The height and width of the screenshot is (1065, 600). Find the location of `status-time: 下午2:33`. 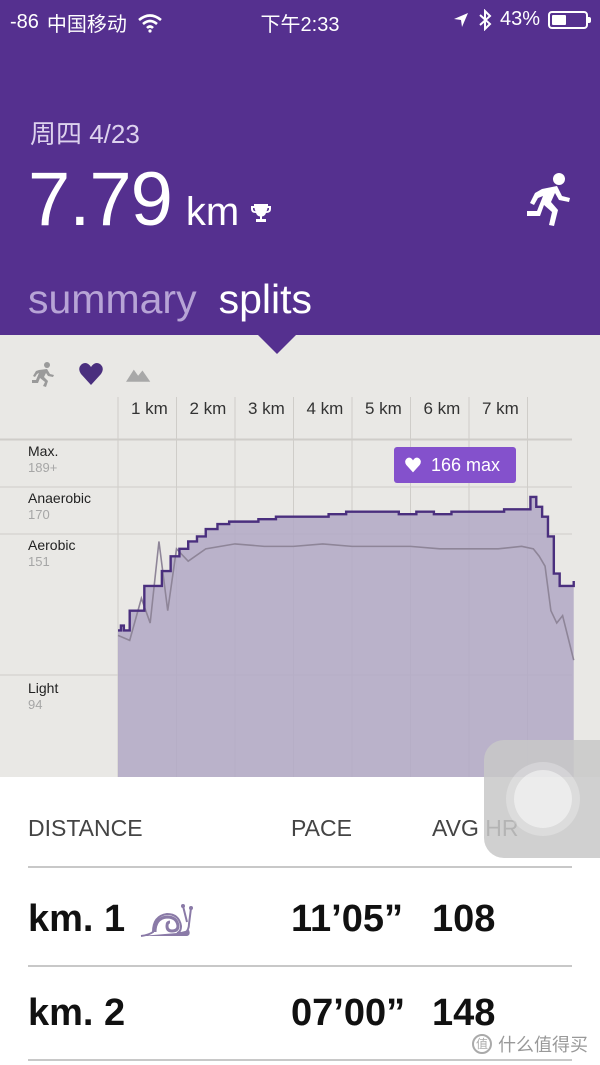

status-time: 下午2:33 is located at coordinates (300, 25).